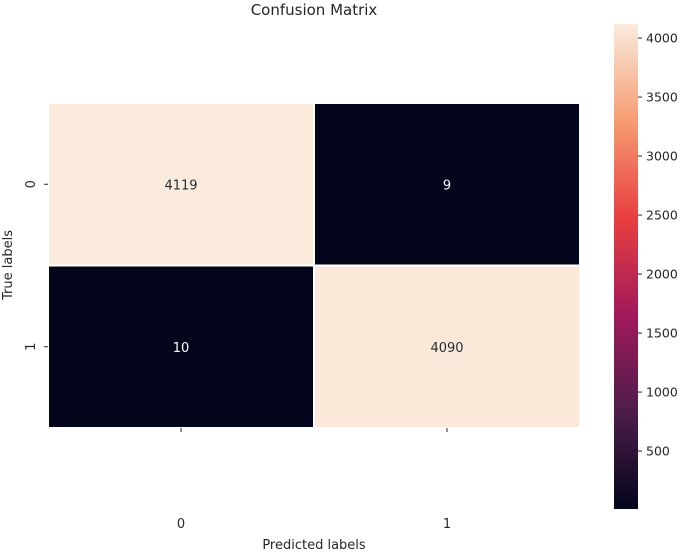 This screenshot has height=552, width=685. I want to click on cell-value-label: 4119, so click(180, 185).